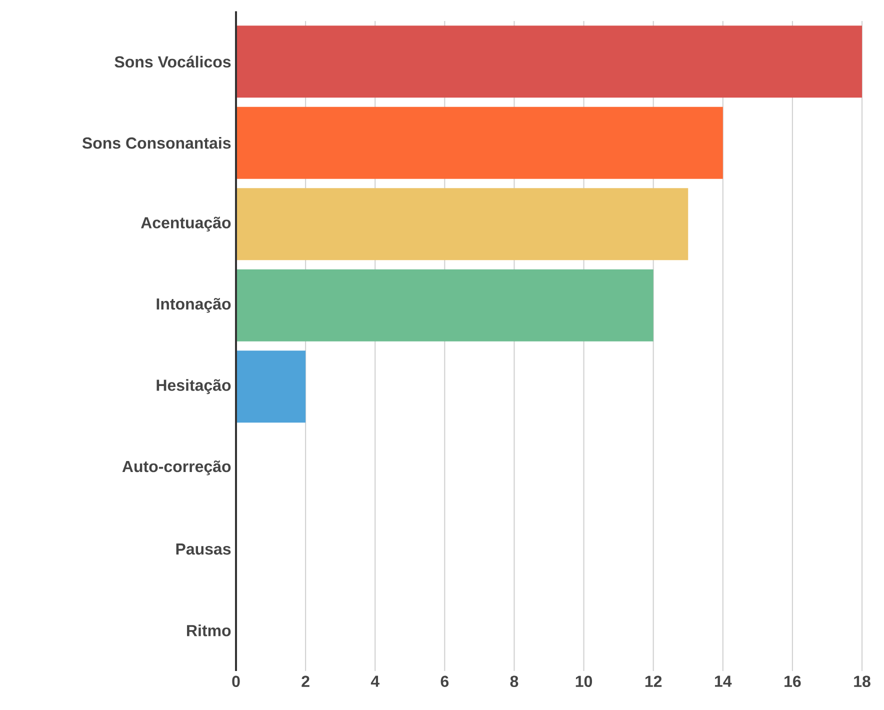 Image resolution: width=884 pixels, height=710 pixels. I want to click on y-tick-label: Ritmo, so click(209, 630).